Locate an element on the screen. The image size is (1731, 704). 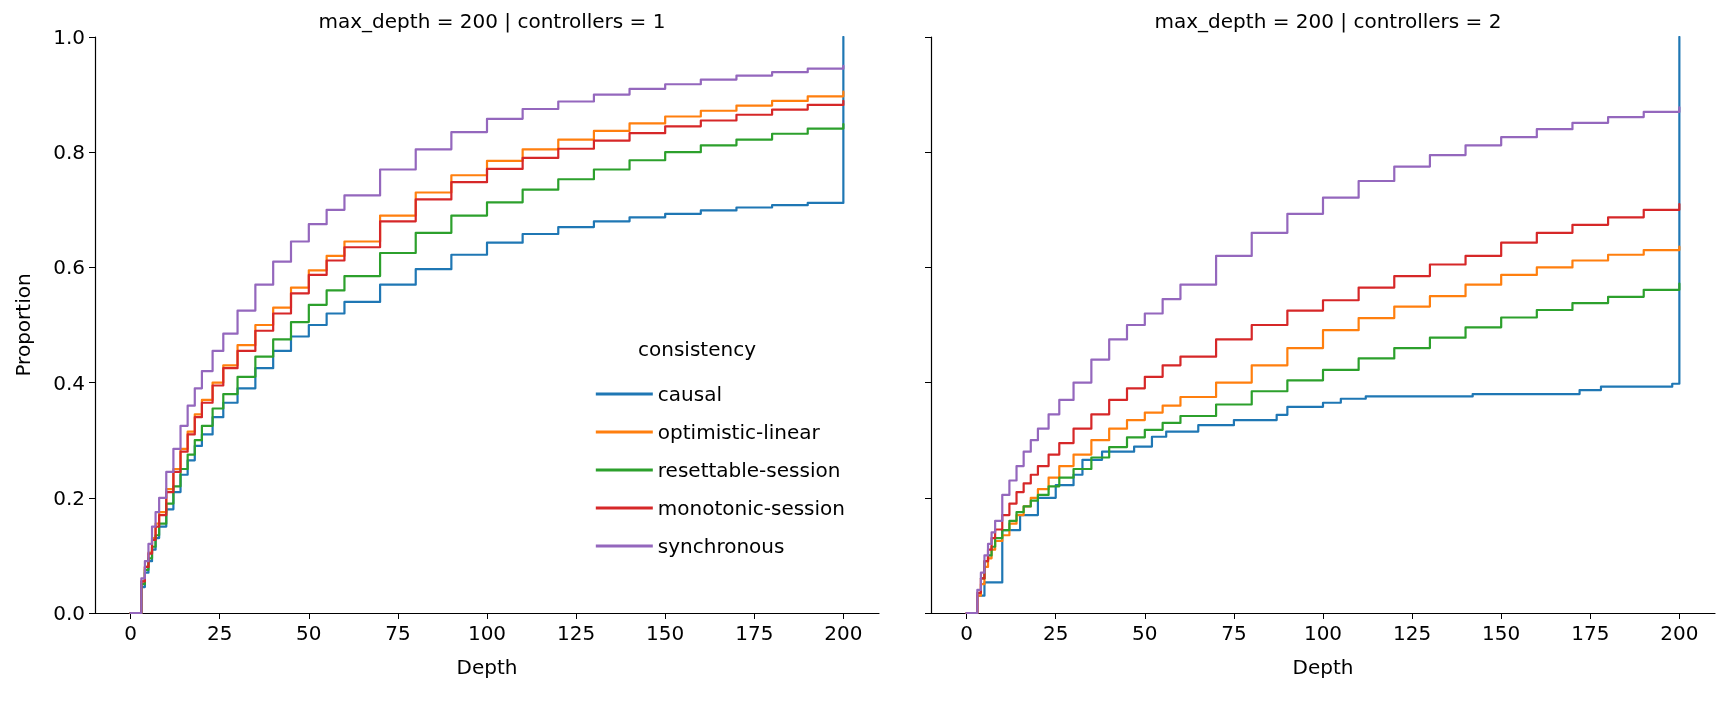
legend-label: synchronous is located at coordinates (721, 546).